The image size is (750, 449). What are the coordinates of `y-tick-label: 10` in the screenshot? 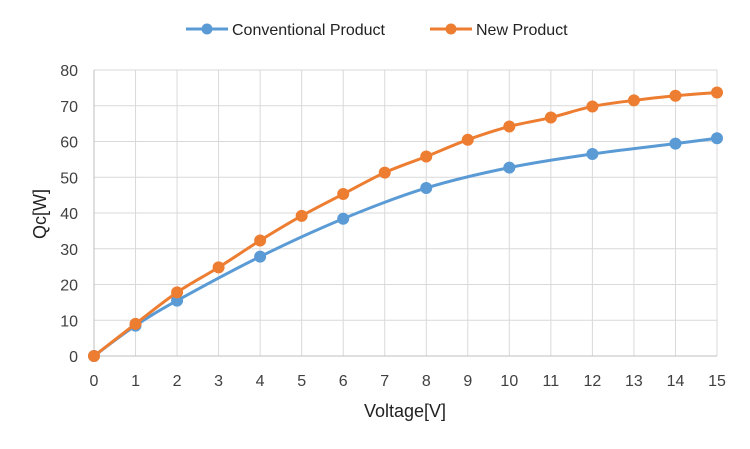 It's located at (69, 321).